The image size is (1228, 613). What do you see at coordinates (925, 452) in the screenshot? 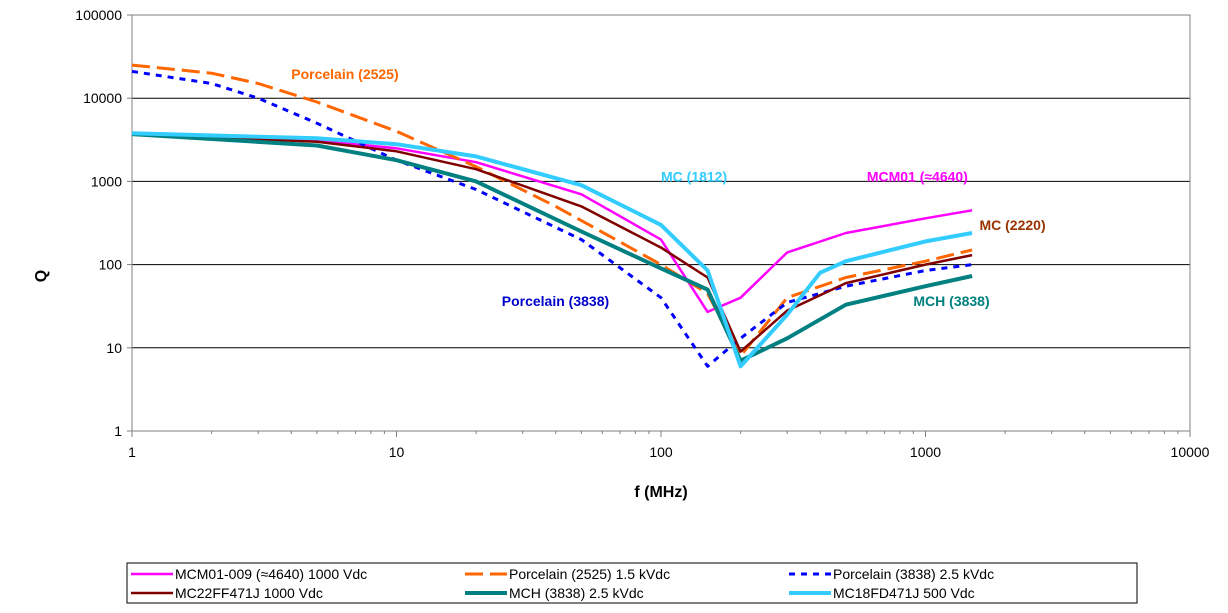
I see `x-tick-label: 1000` at bounding box center [925, 452].